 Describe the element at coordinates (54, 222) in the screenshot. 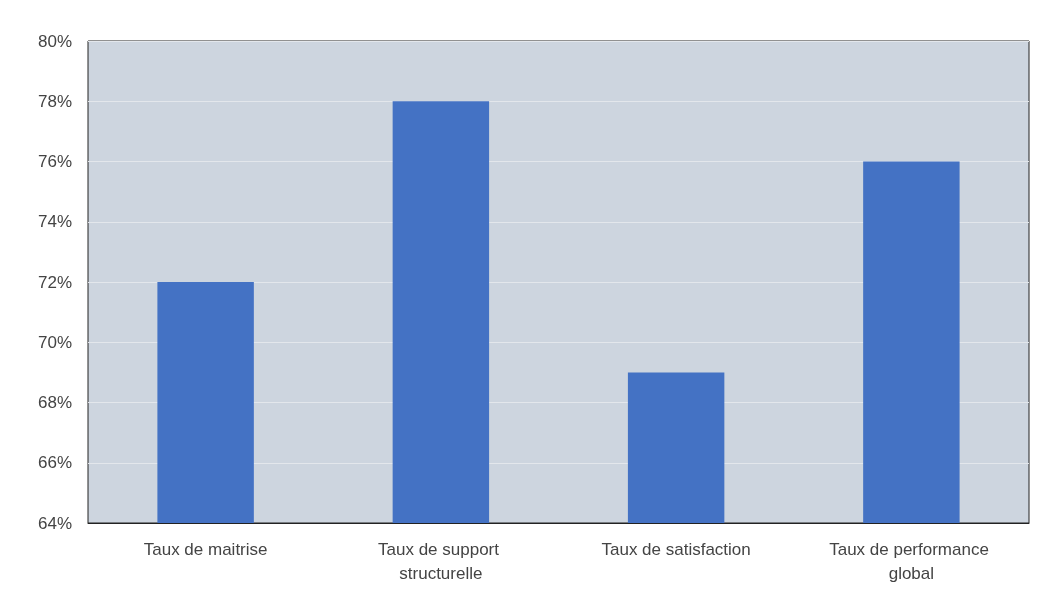

I see `y-tick-label: 74%` at that location.